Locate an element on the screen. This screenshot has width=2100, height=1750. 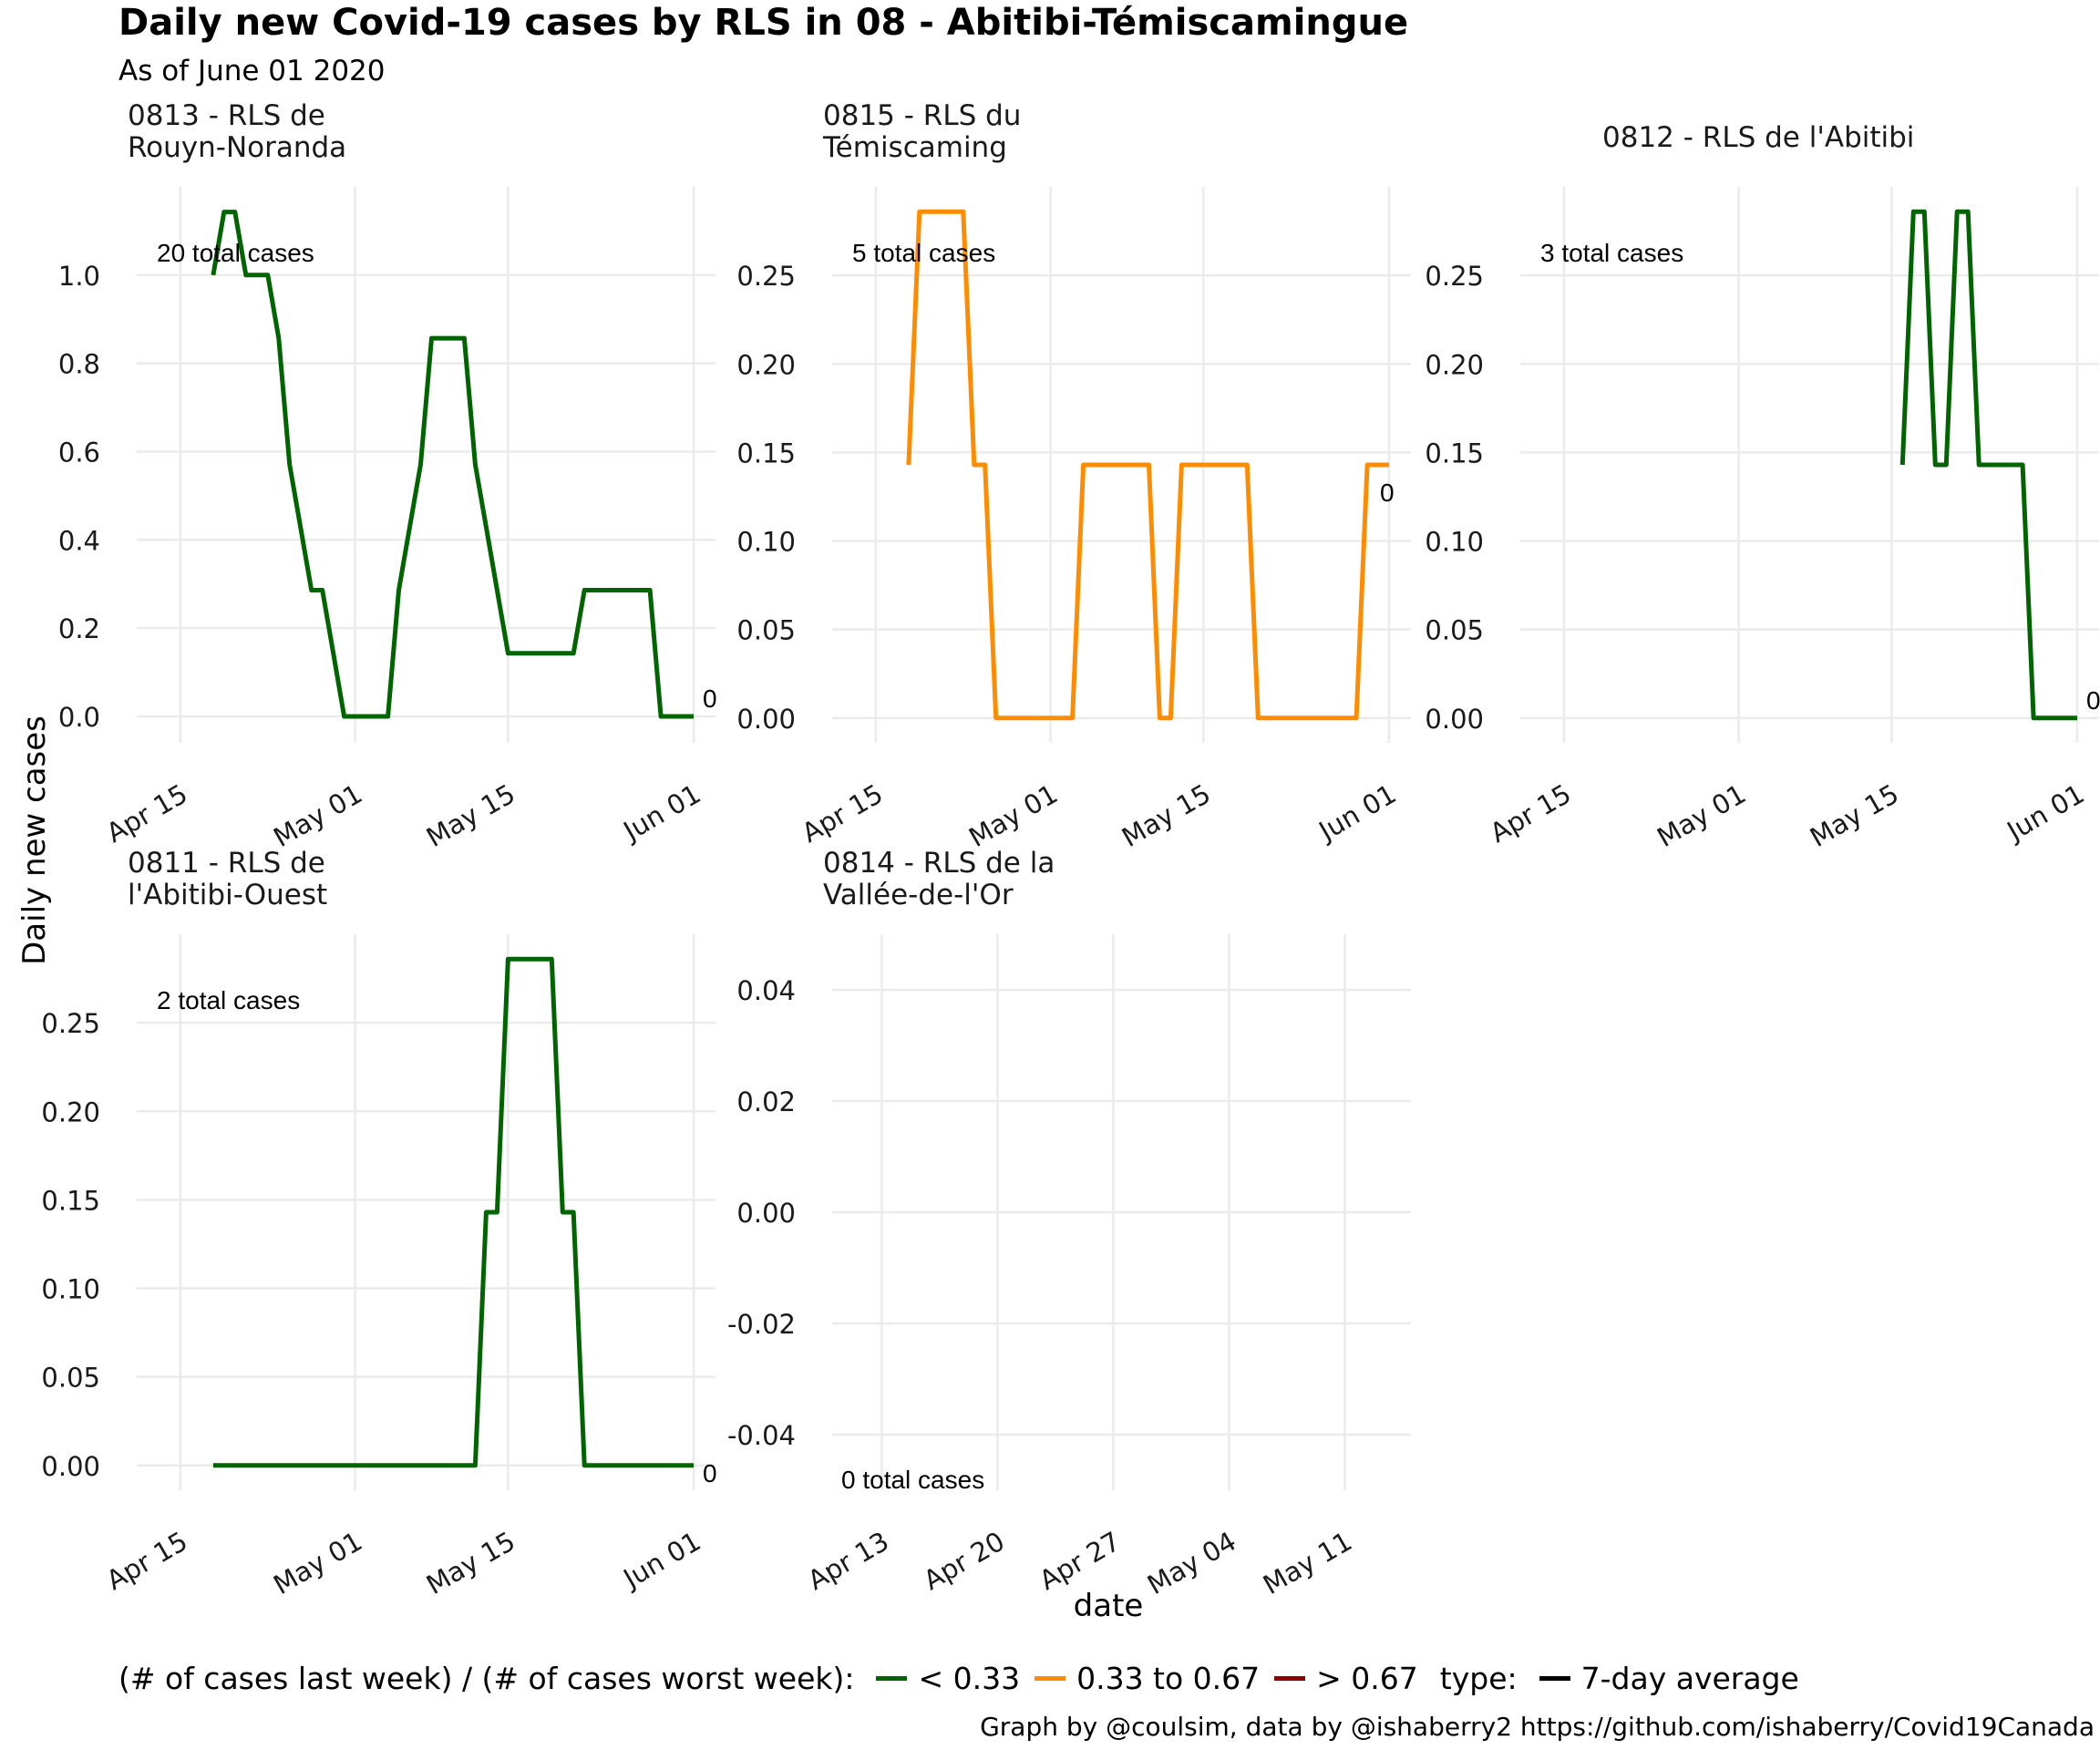
legend-label-type: 7-day average is located at coordinates (1689, 1678).